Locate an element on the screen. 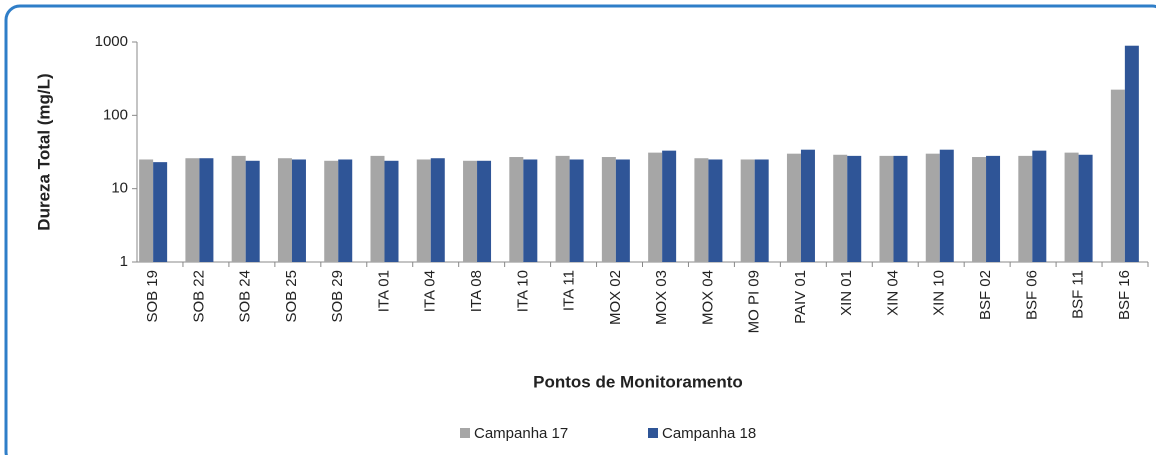 The height and width of the screenshot is (455, 1156). x-tick-label: ITA 10 is located at coordinates (522, 291).